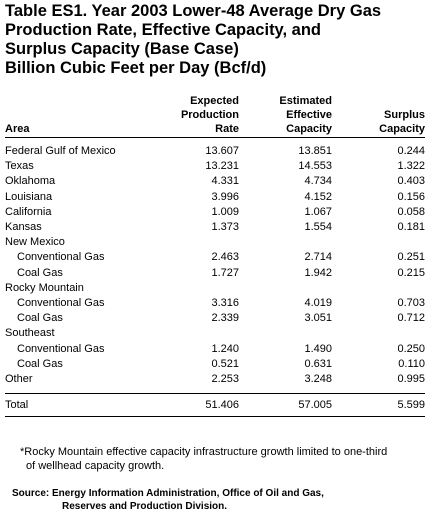 The width and height of the screenshot is (430, 520). I want to click on total-capacity-cell: 57.005, so click(315, 404).